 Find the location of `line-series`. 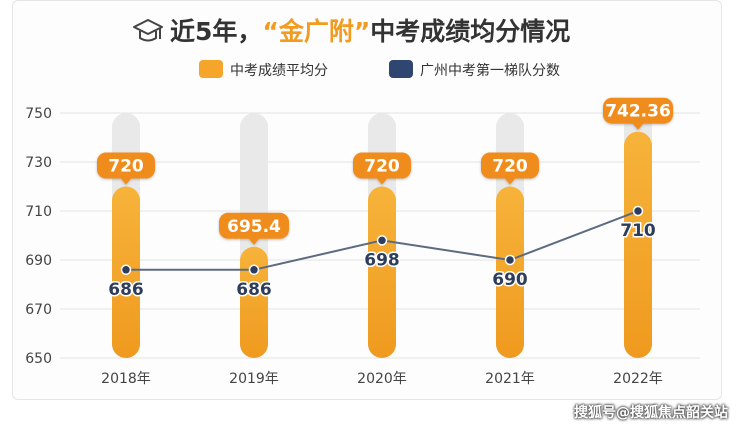

line-series is located at coordinates (382, 240).